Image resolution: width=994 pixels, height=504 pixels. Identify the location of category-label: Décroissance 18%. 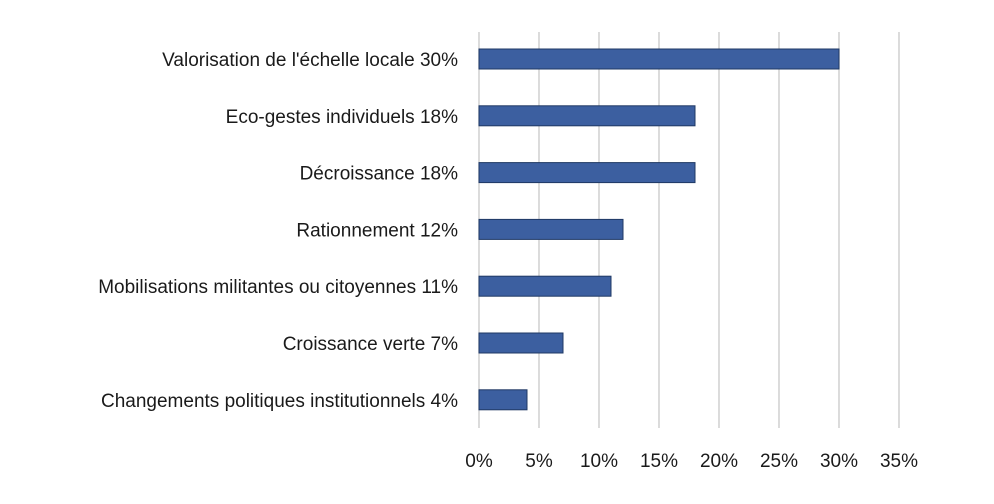
(379, 174).